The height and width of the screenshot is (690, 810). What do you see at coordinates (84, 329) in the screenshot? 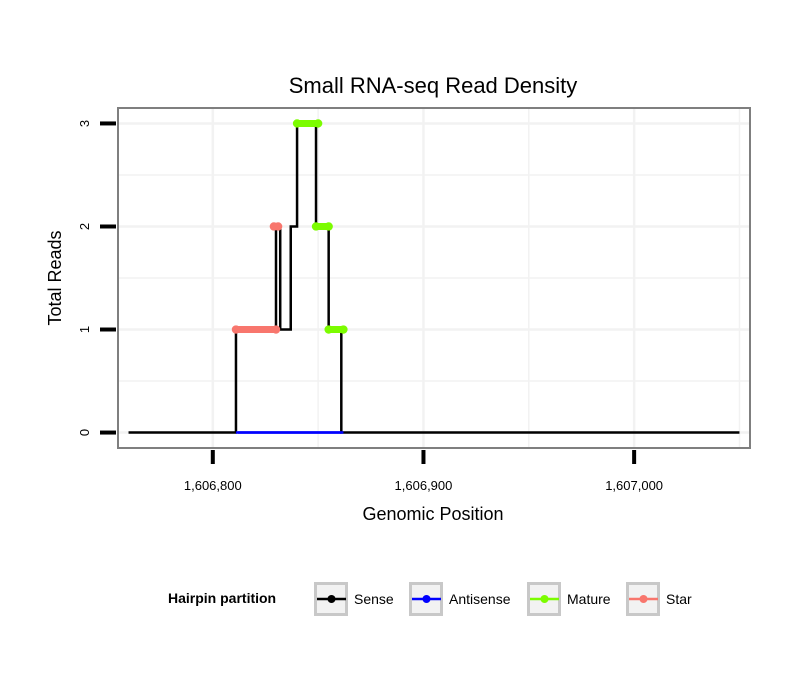
I see `y-tick-label: 1` at bounding box center [84, 329].